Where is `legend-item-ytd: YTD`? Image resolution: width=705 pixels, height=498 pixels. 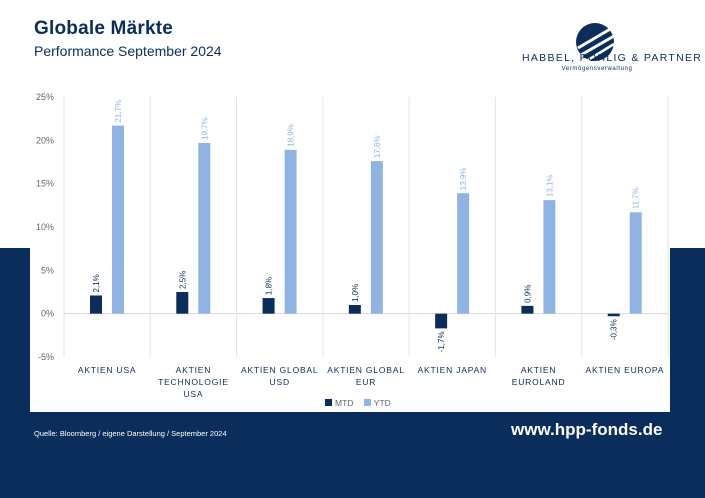
legend-item-ytd: YTD is located at coordinates (377, 403).